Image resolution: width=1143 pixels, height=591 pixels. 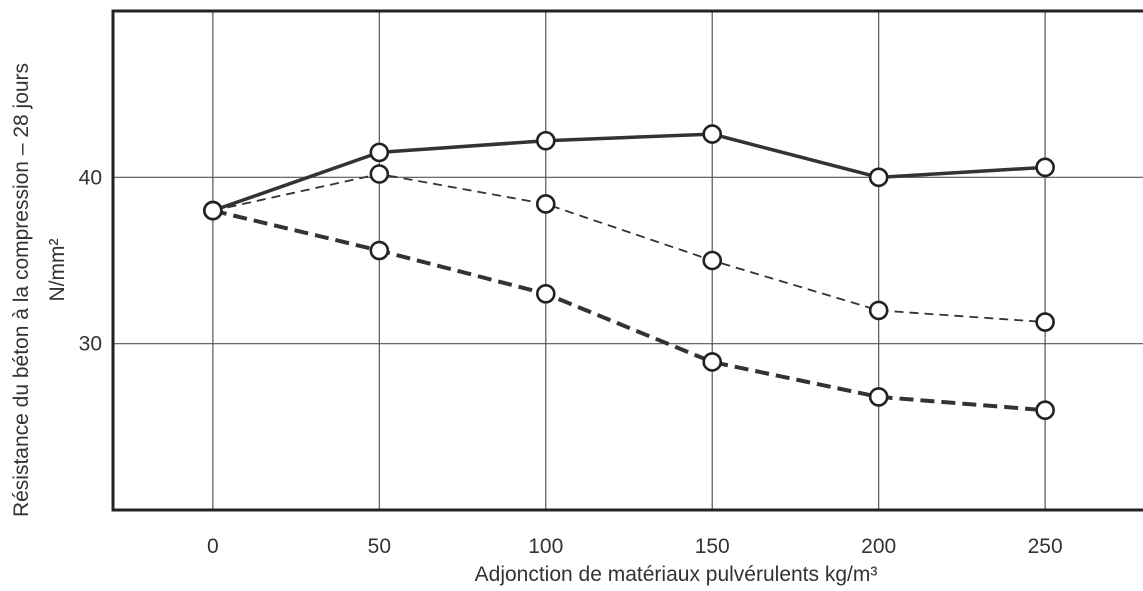 What do you see at coordinates (213, 546) in the screenshot?
I see `x-tick-label: 0` at bounding box center [213, 546].